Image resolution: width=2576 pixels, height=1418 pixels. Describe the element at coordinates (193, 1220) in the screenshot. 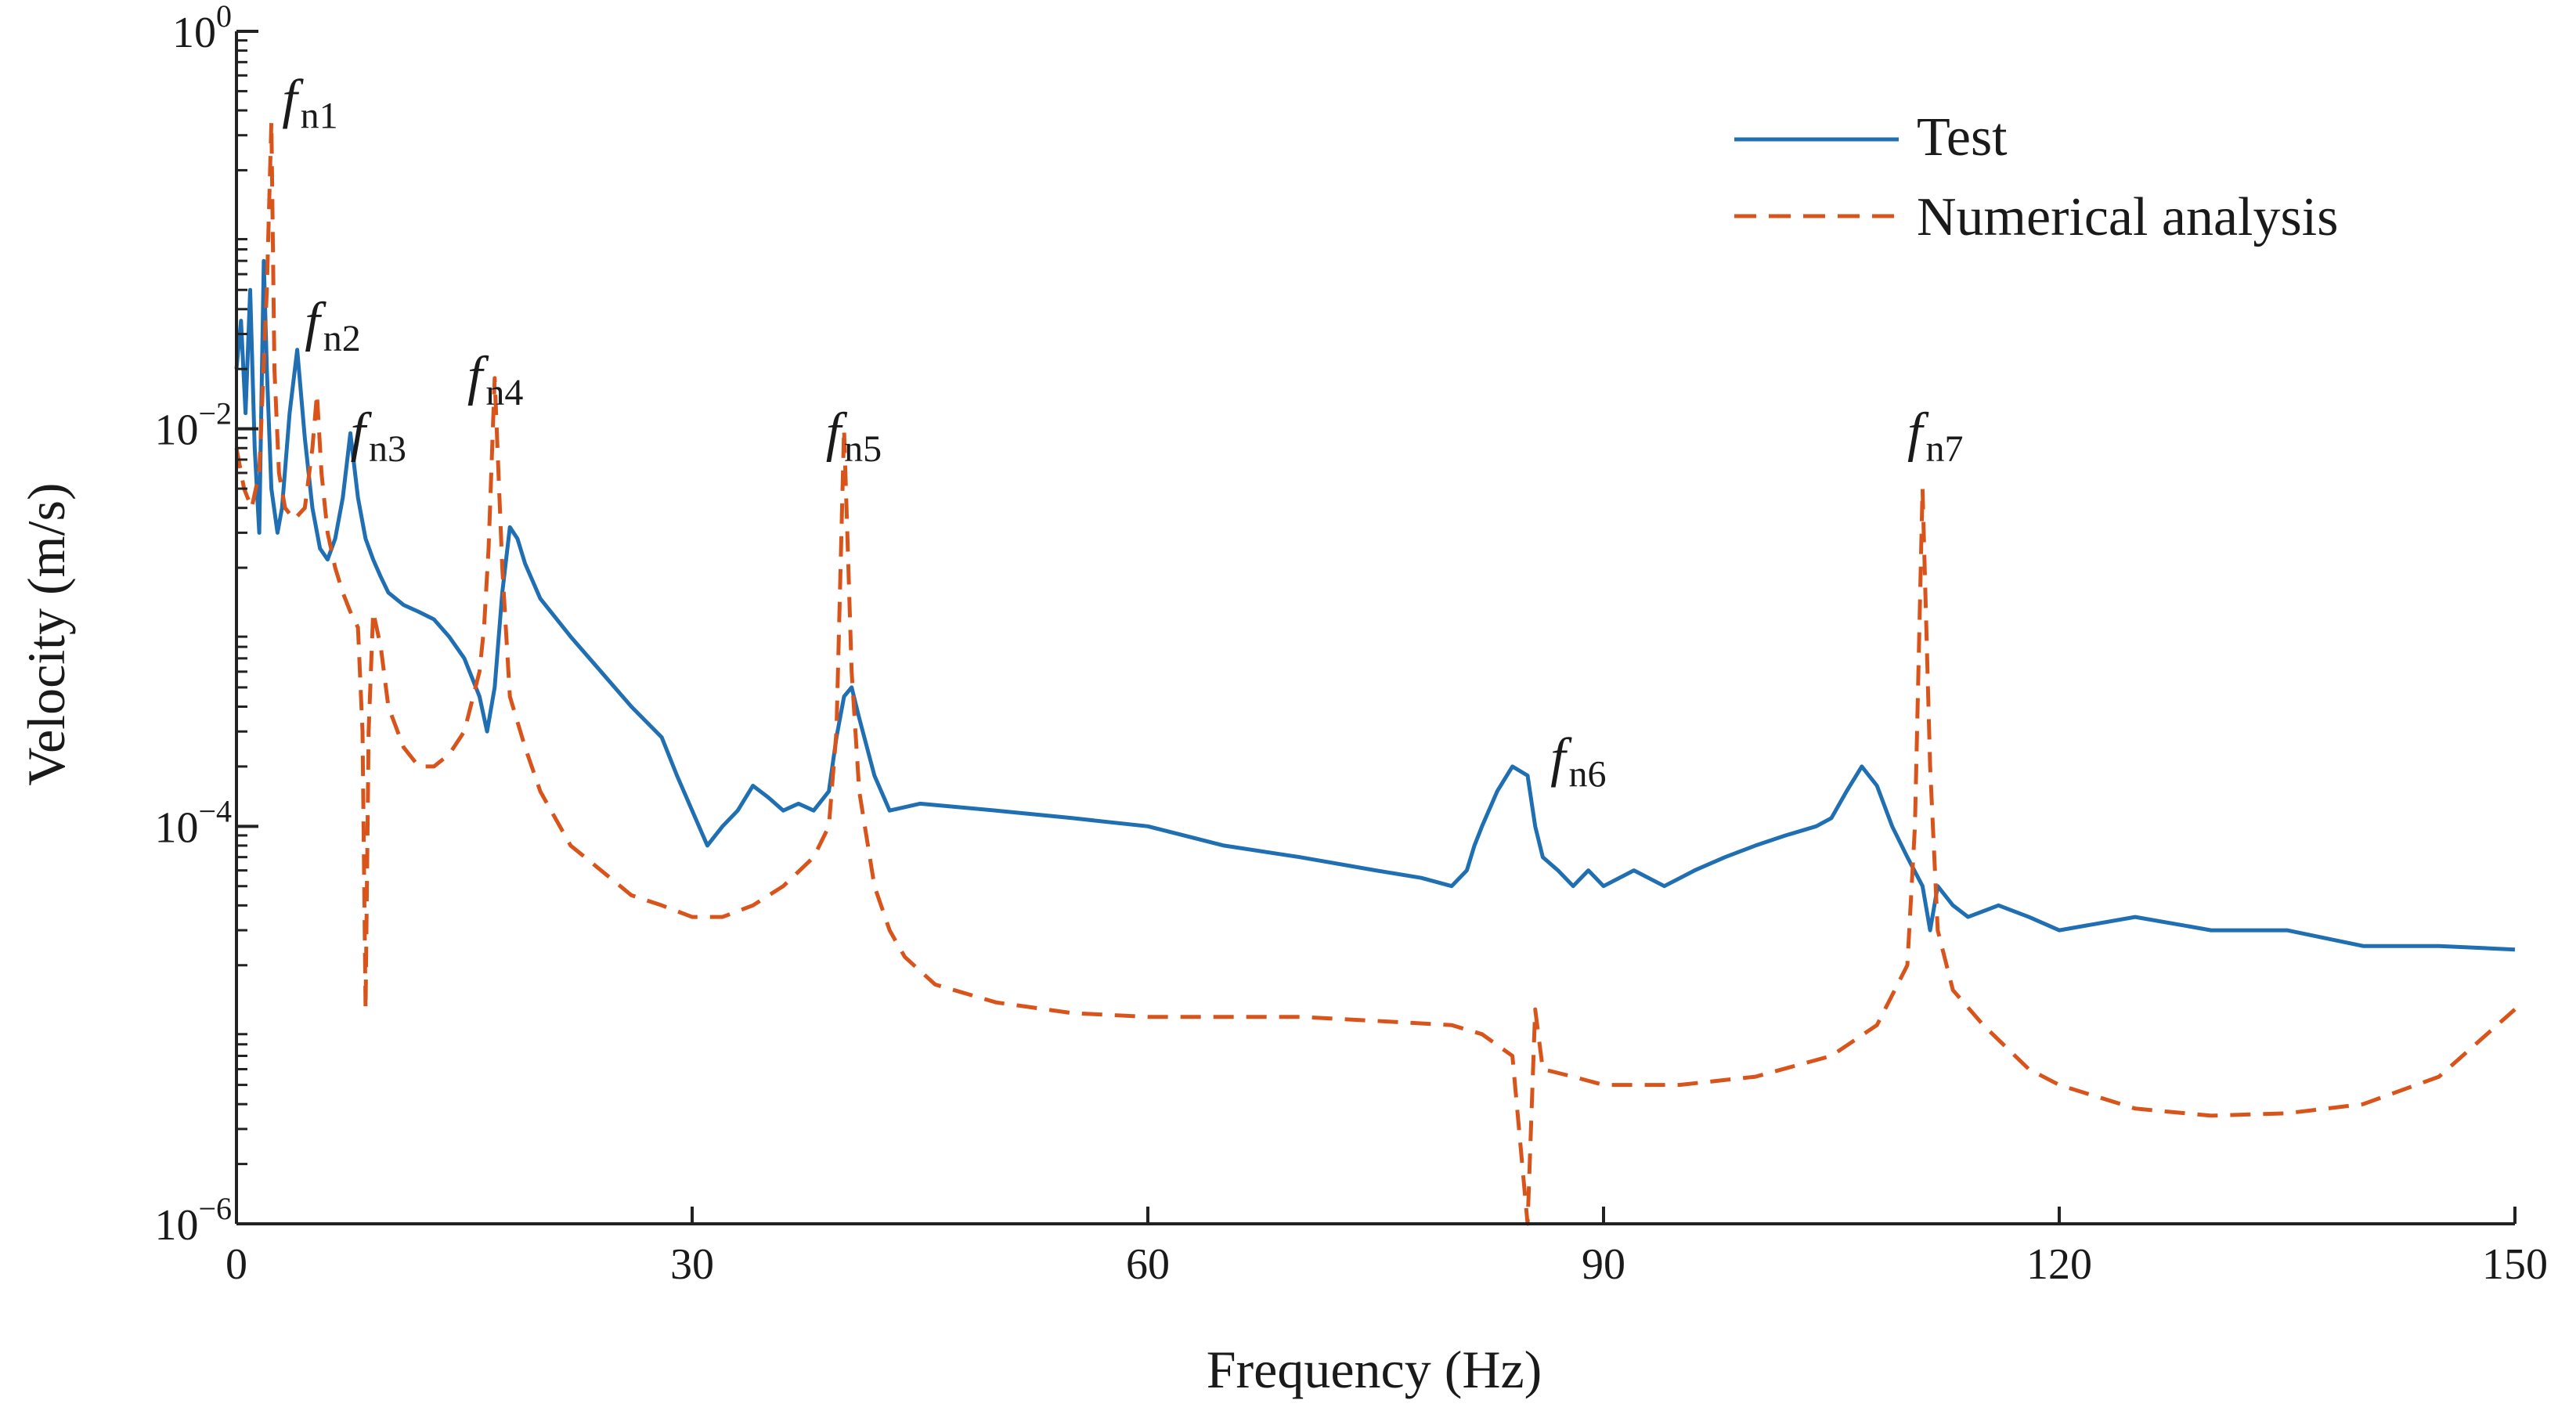

I see `y-tick-label: 10⁻⁶` at that location.